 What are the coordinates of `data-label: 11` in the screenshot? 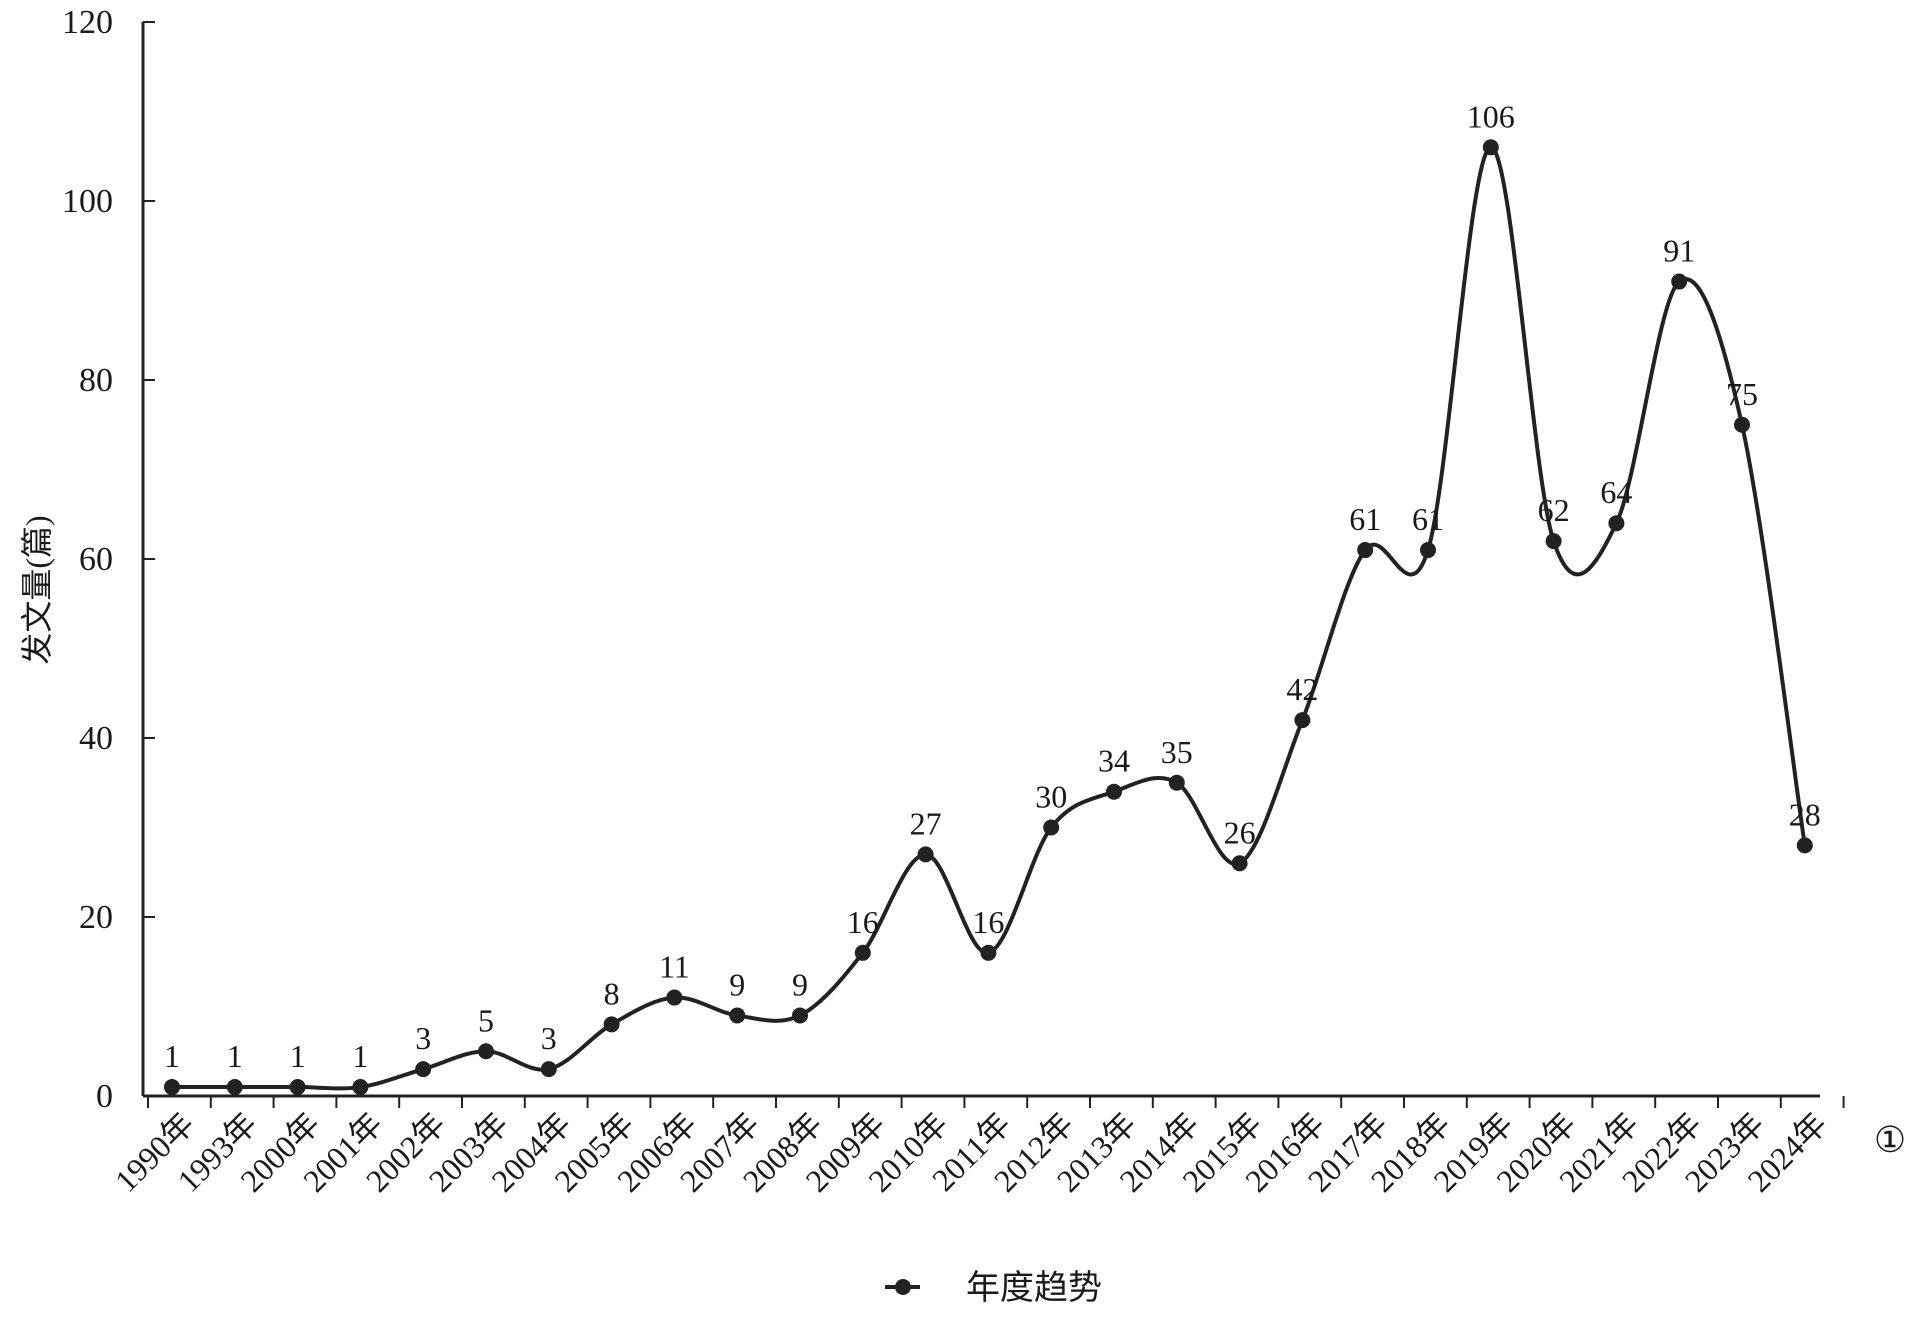 It's located at (674, 967).